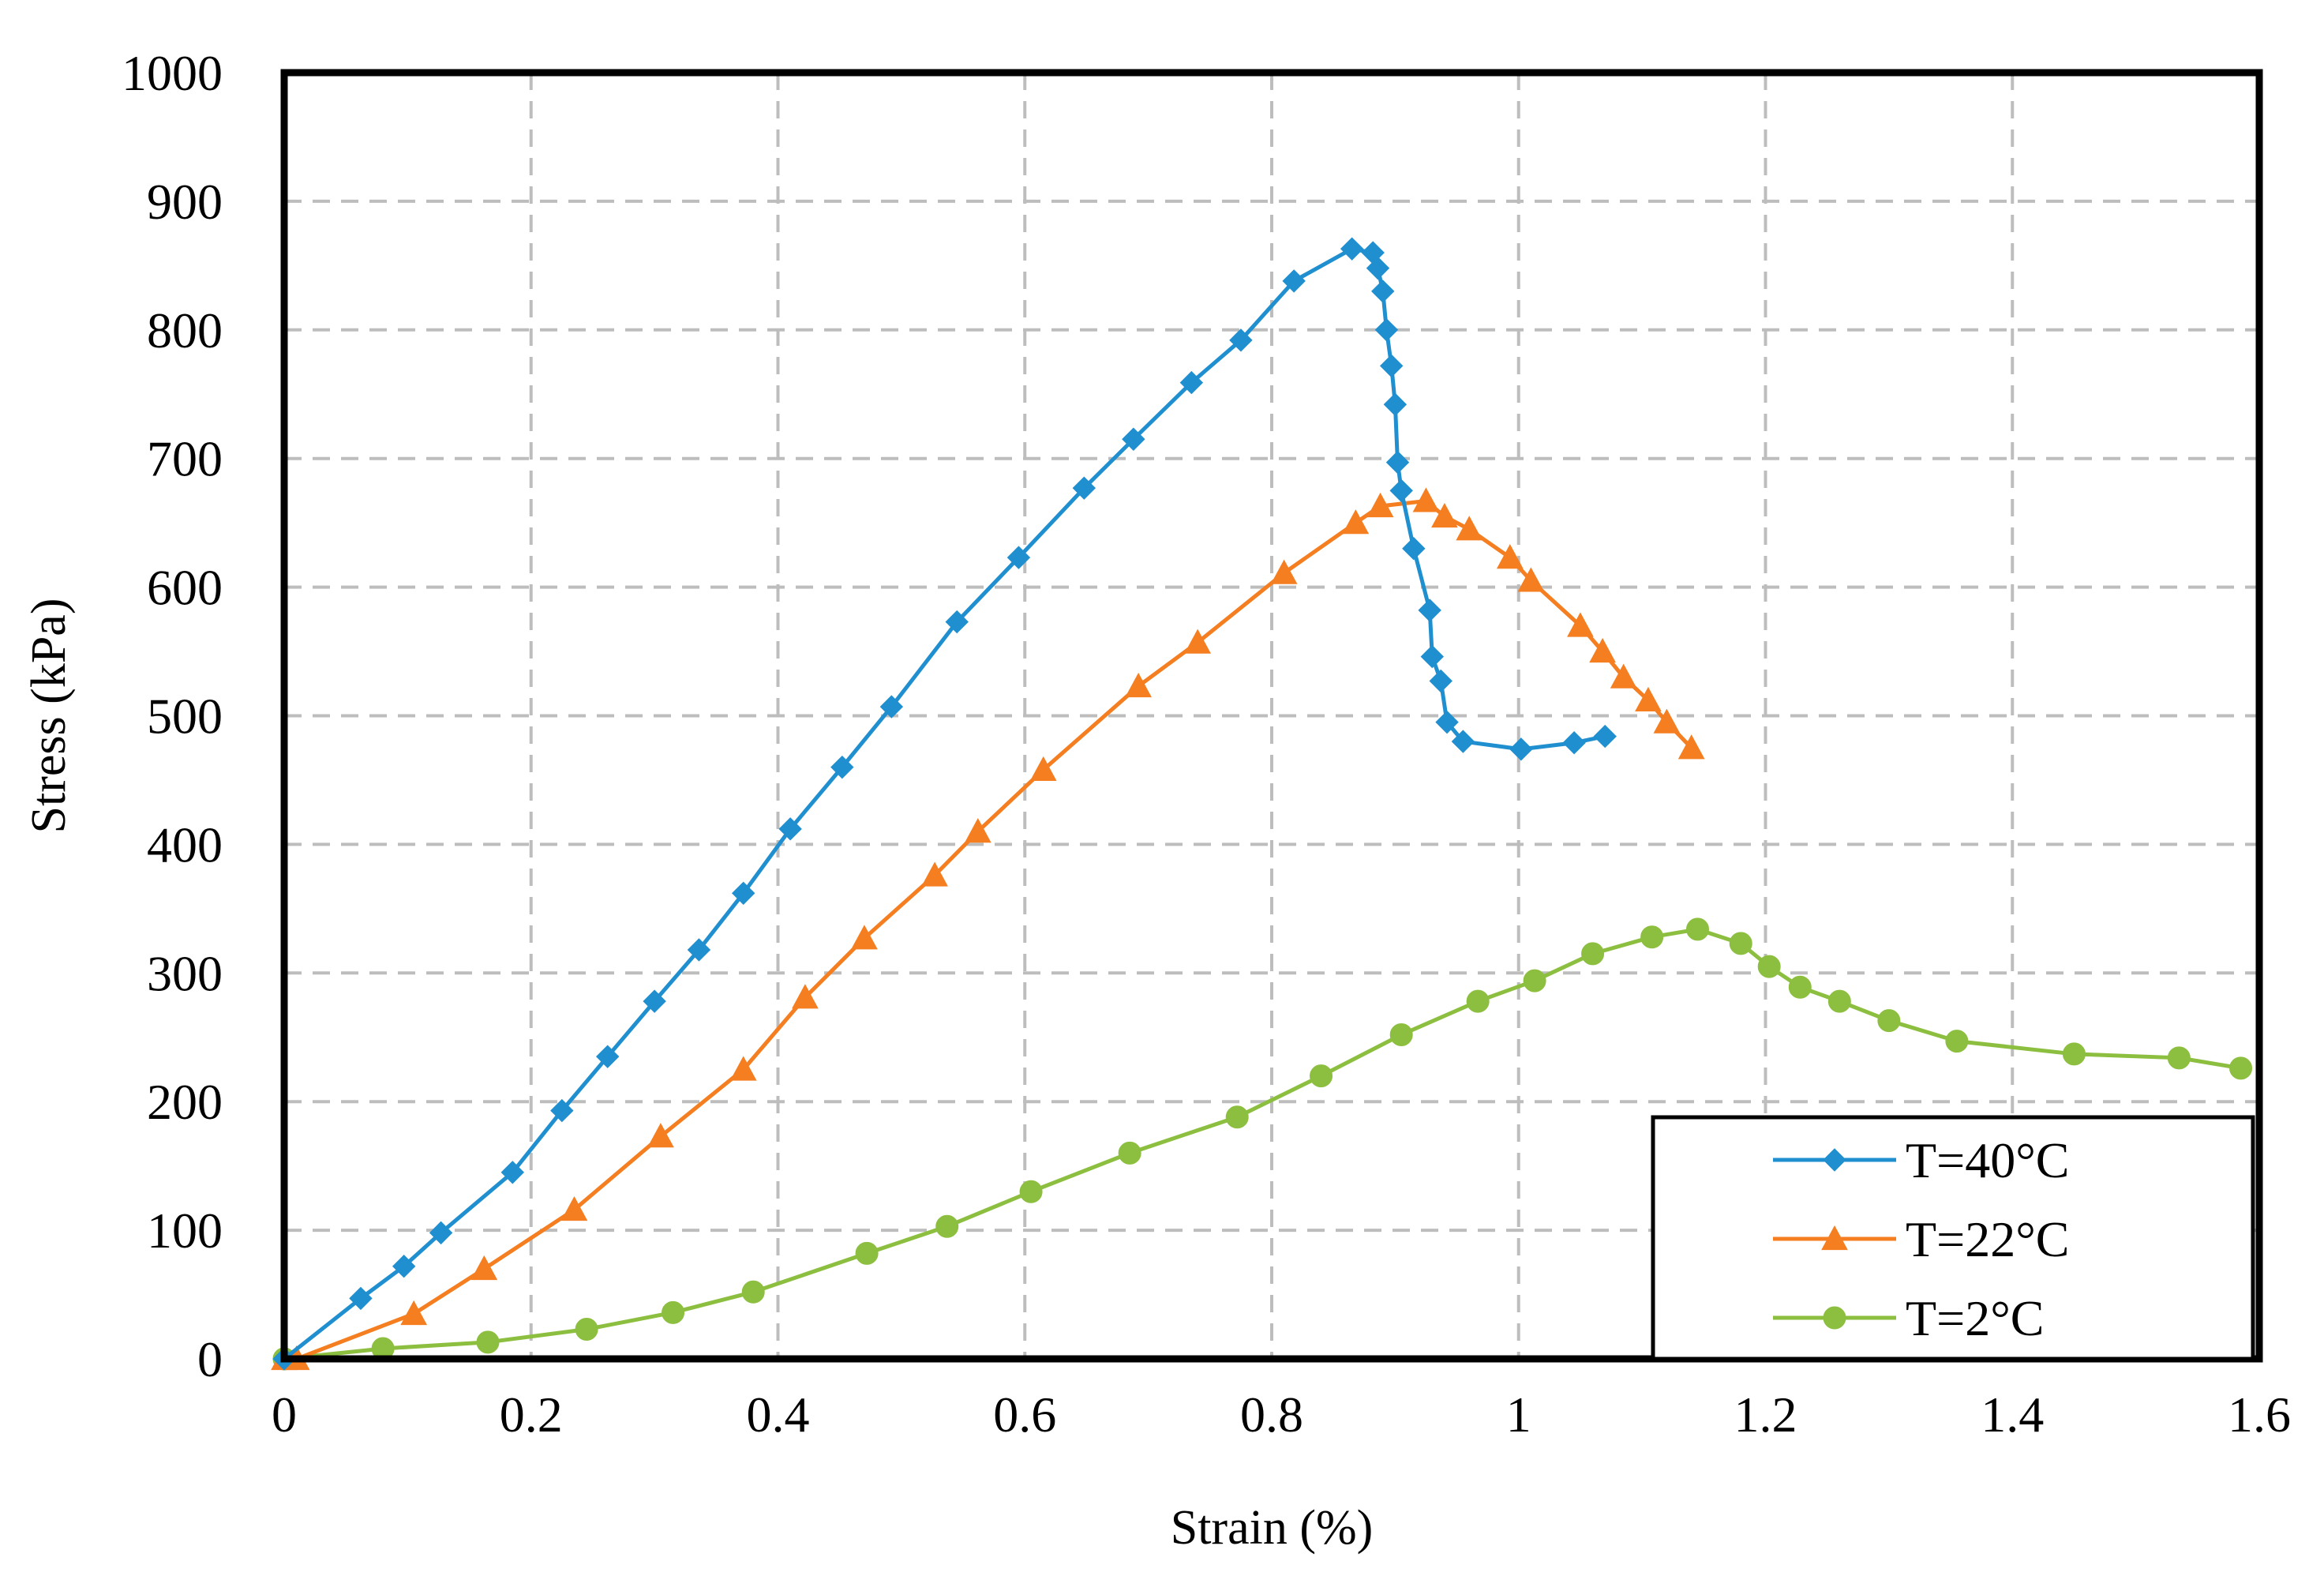 The image size is (2324, 1576). I want to click on y-axis-ticks: 0 100 200 300 400 500 600 700 800 900 1000, so click(172, 716).